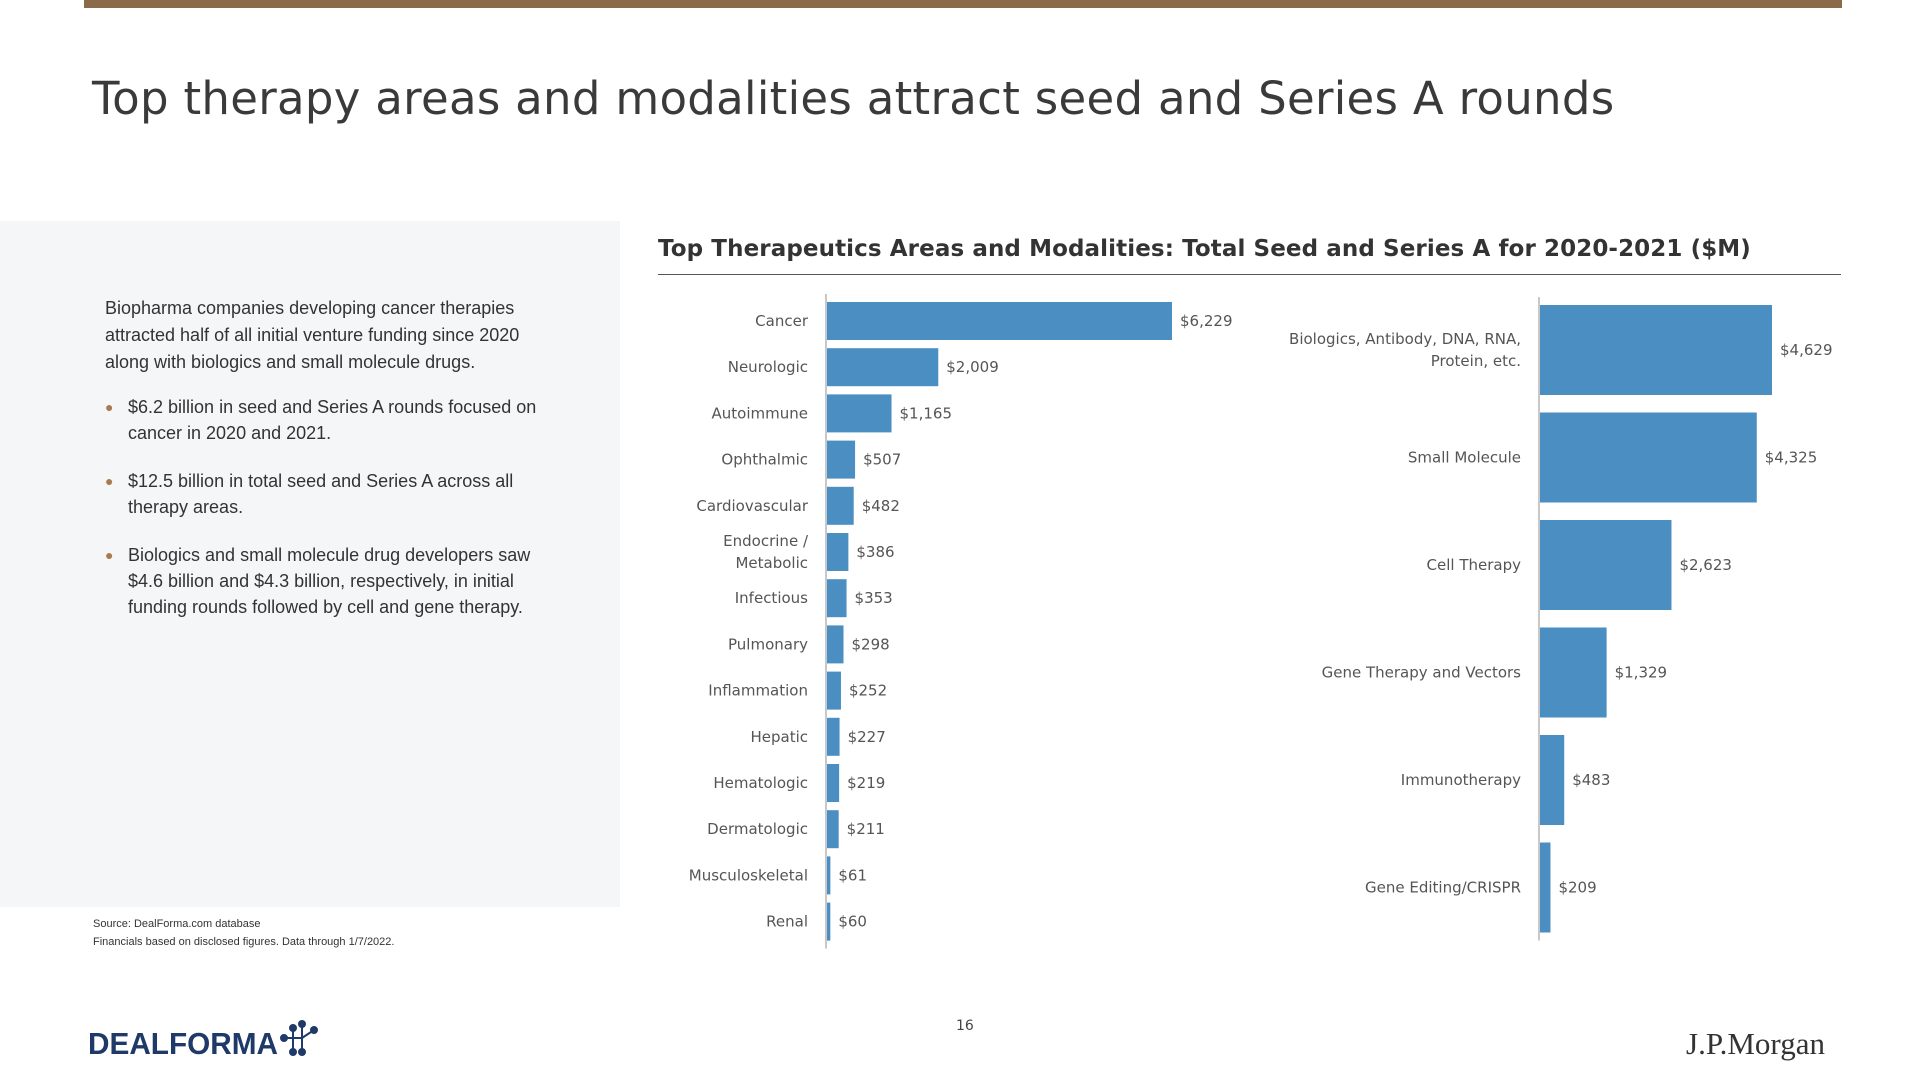 The image size is (1920, 1080). Describe the element at coordinates (748, 875) in the screenshot. I see `category-label: Musculoskeletal` at that location.